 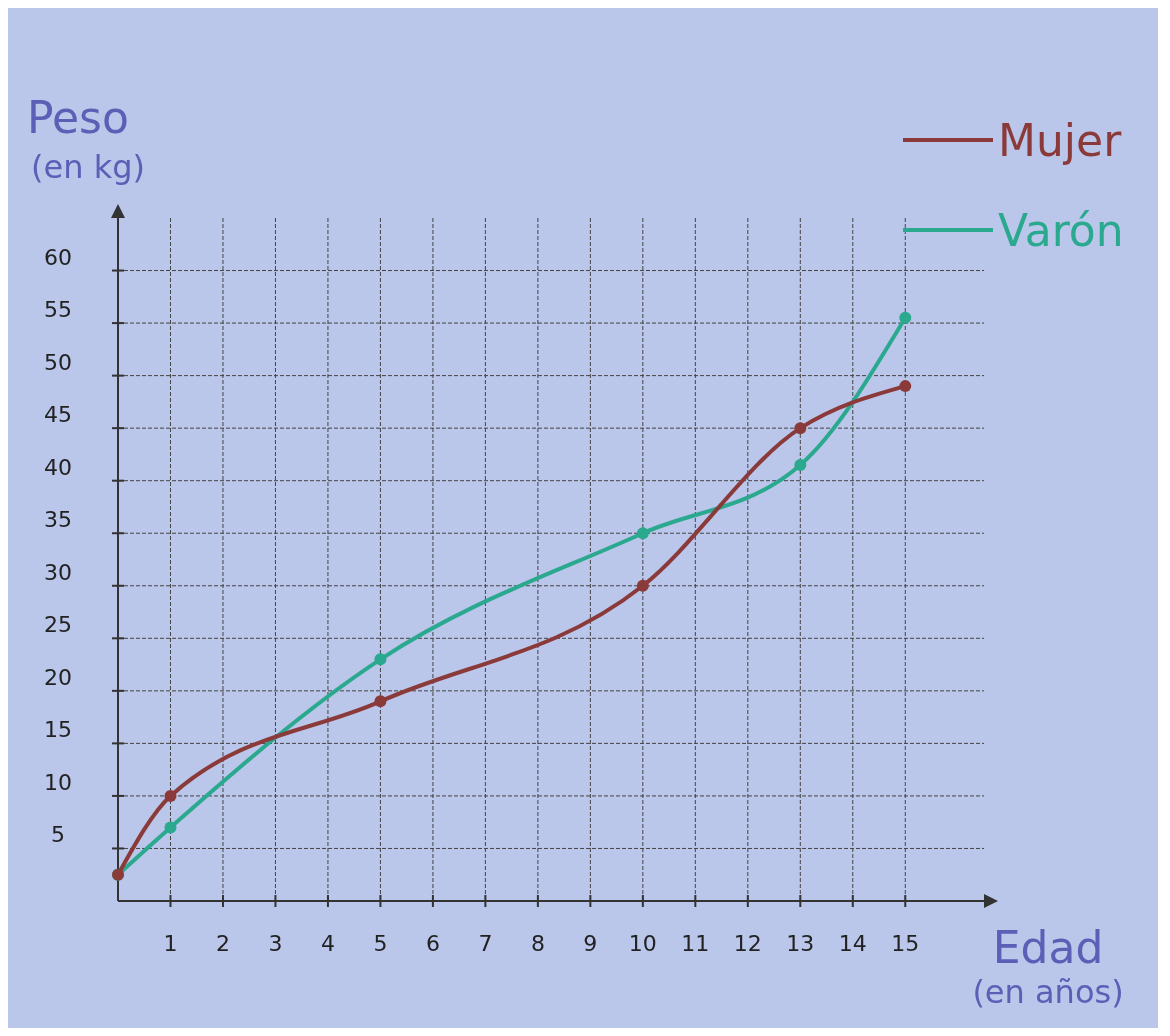 What do you see at coordinates (58, 415) in the screenshot?
I see `y-tick-label: 45` at bounding box center [58, 415].